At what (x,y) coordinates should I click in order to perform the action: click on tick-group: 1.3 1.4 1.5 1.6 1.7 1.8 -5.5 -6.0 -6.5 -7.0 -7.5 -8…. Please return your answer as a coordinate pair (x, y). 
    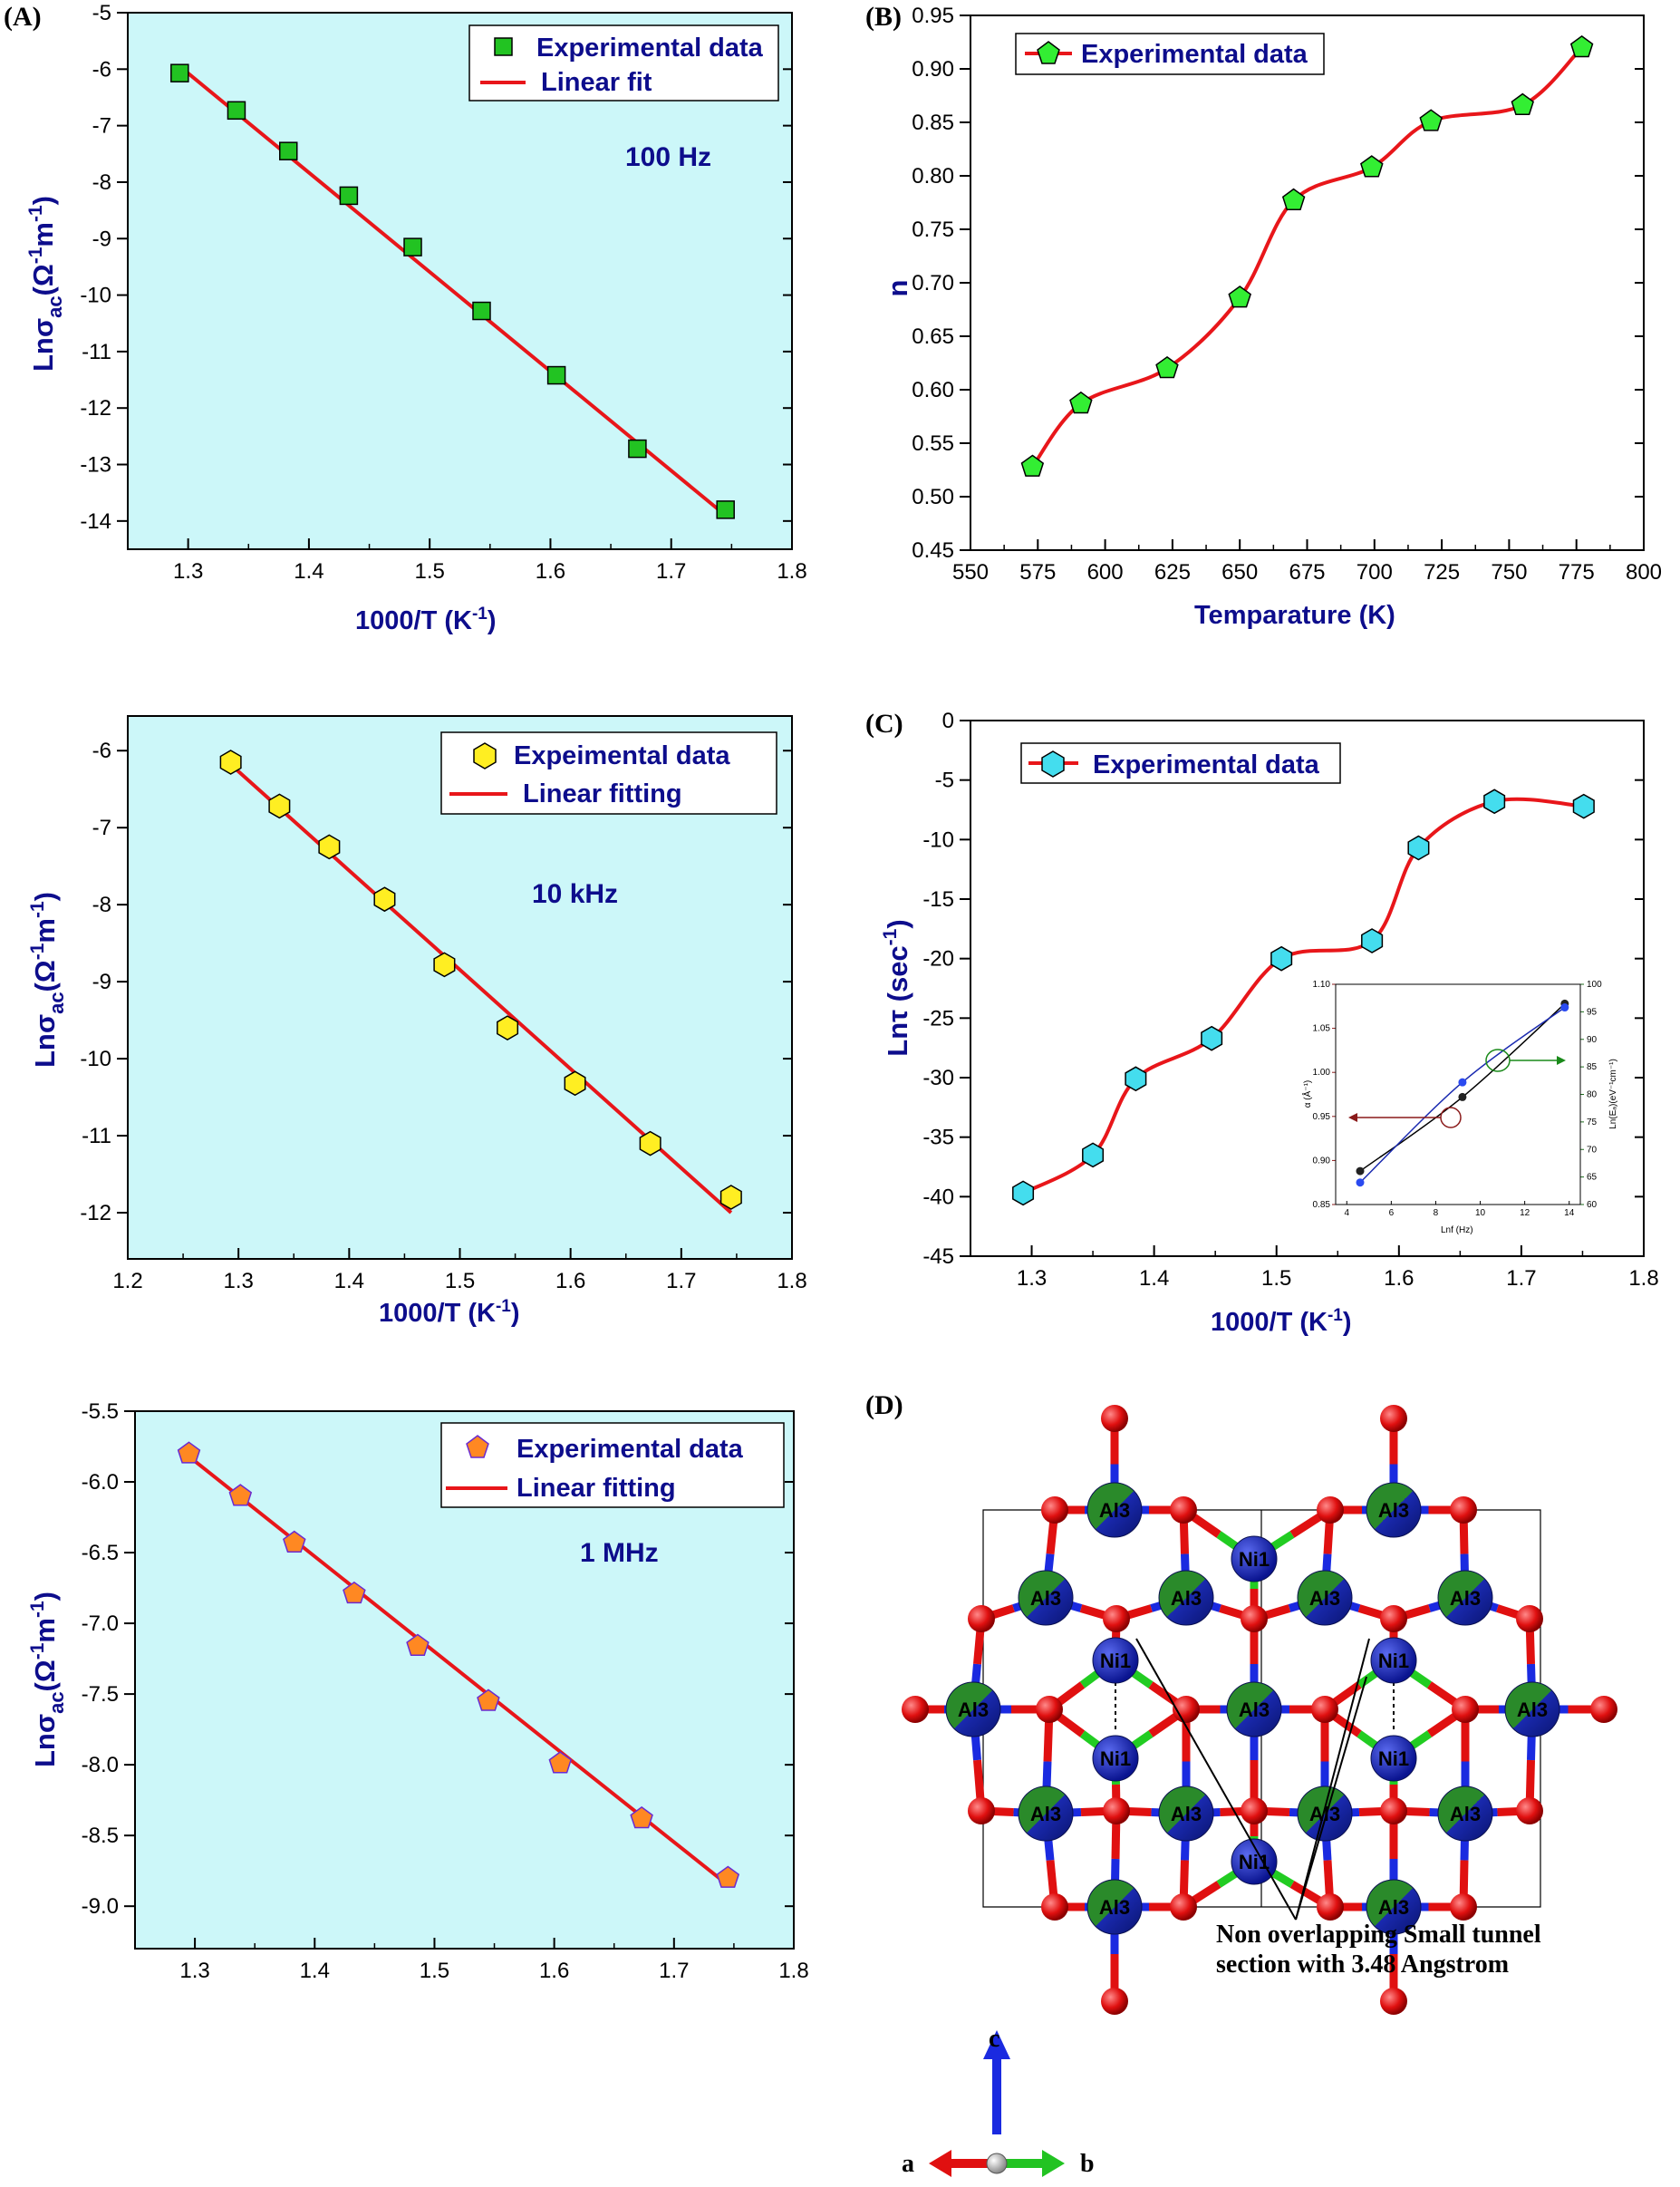
    Looking at the image, I should click on (446, 1691).